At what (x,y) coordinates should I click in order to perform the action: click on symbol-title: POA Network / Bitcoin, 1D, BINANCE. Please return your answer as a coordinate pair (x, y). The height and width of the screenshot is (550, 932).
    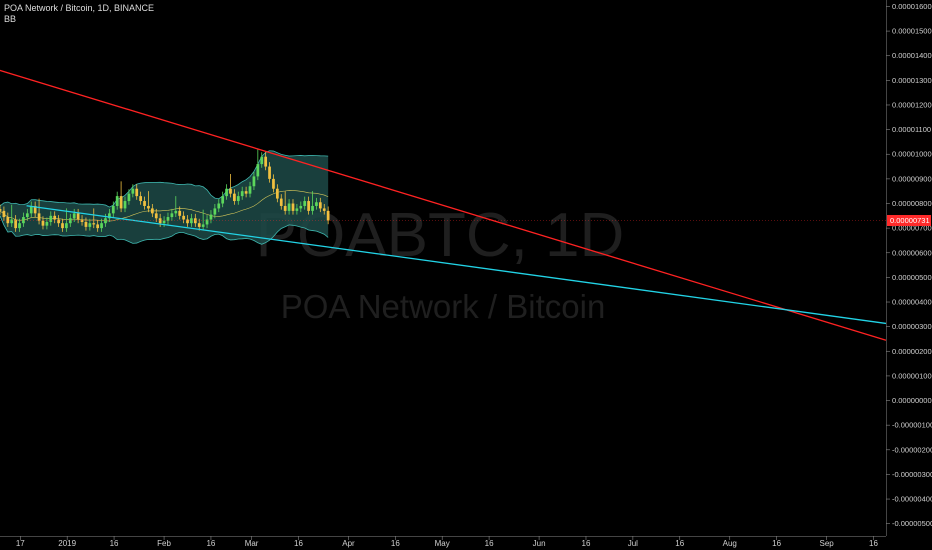
    Looking at the image, I should click on (79, 8).